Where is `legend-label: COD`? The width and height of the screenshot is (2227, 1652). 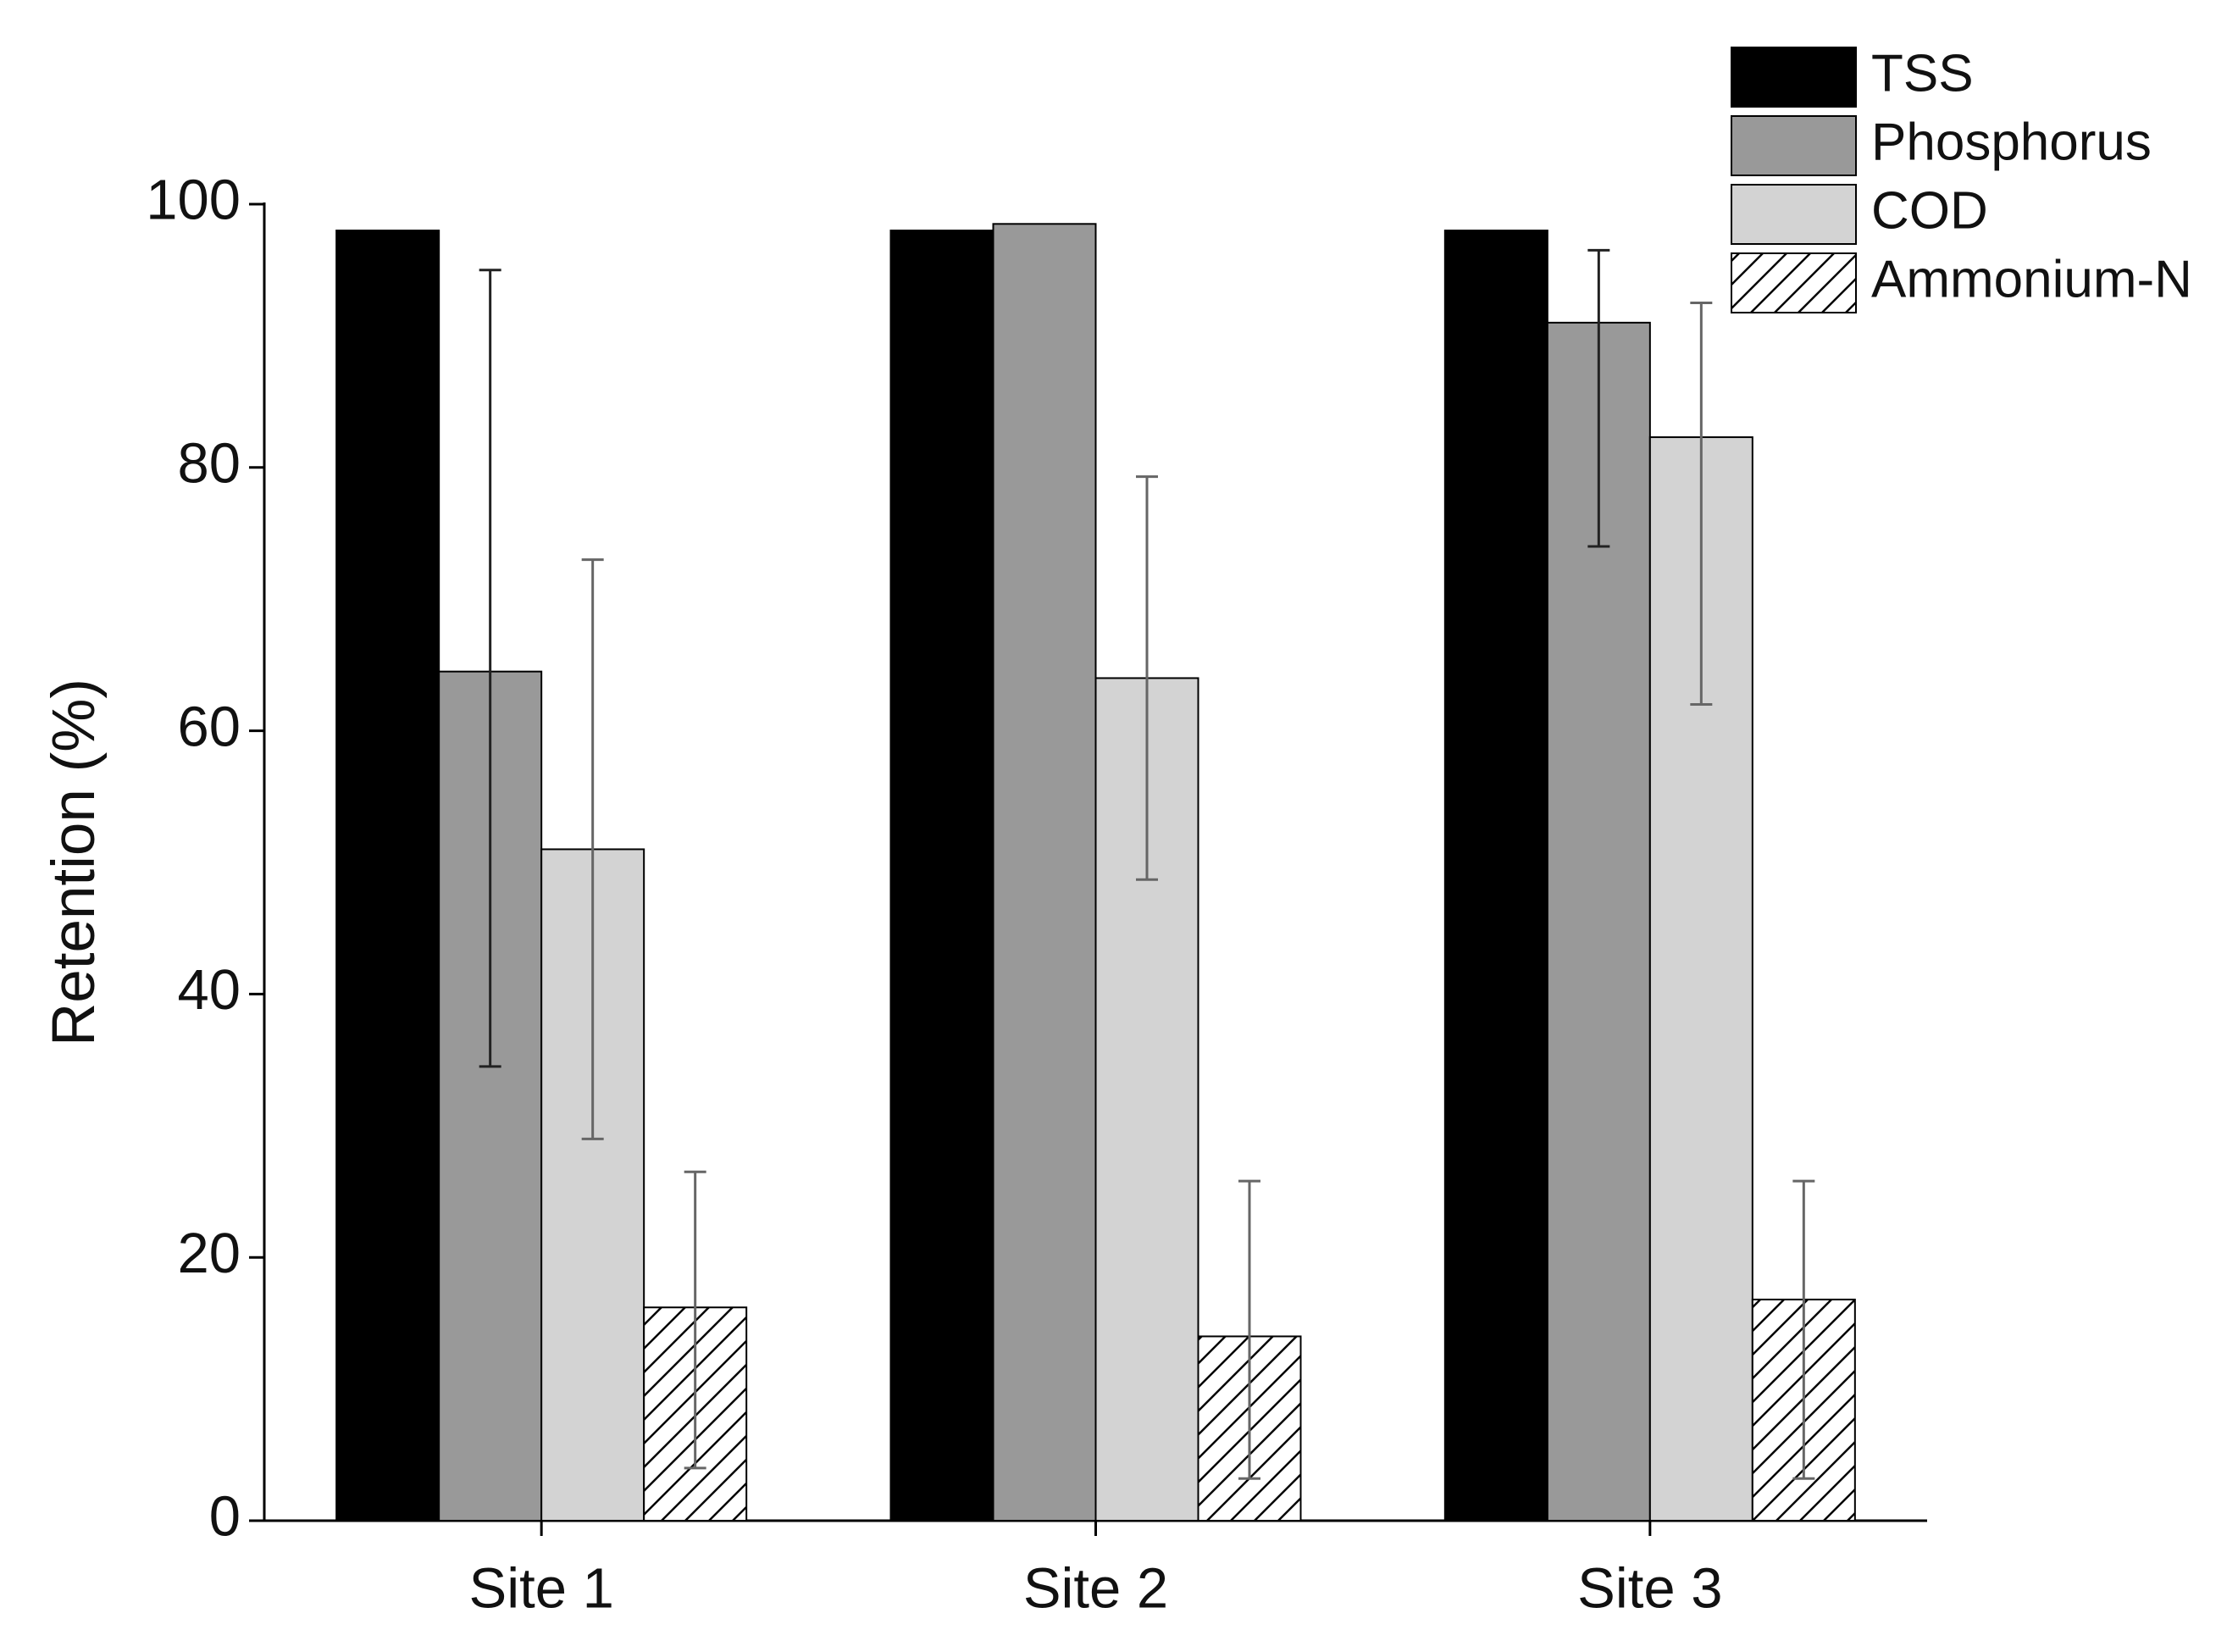
legend-label: COD is located at coordinates (1929, 210).